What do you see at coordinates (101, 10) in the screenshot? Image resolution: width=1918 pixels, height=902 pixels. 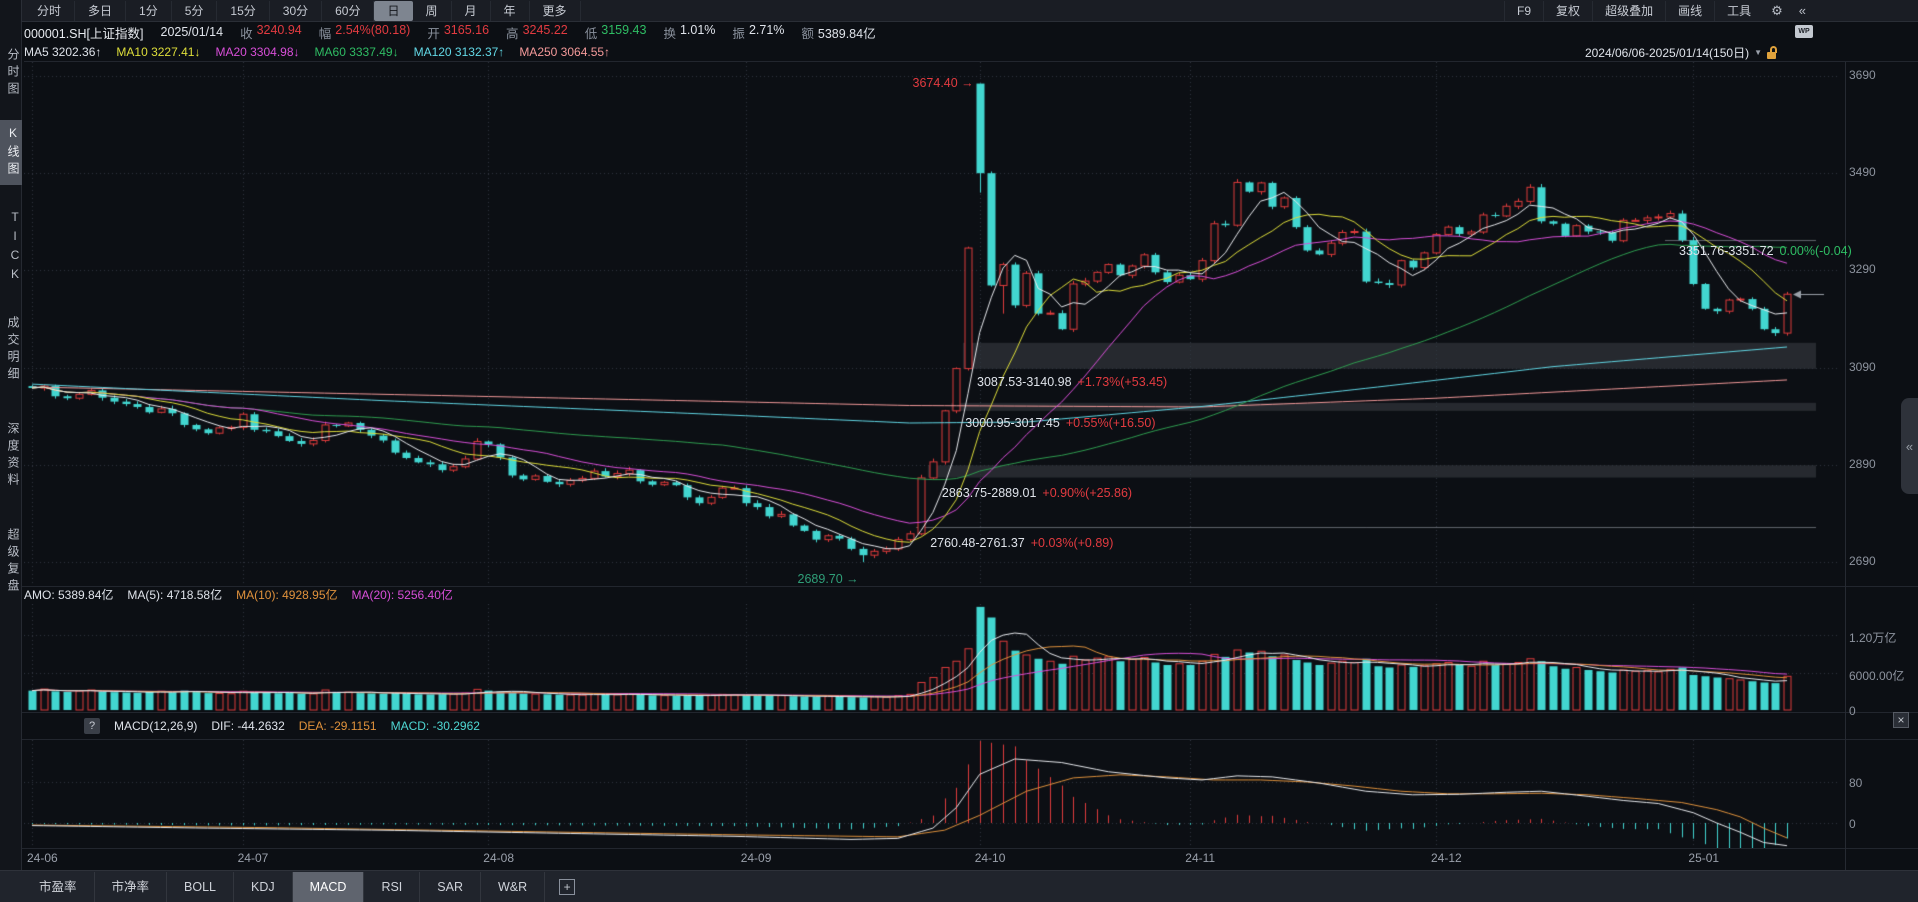 I see `period-tab-多日: 多日` at bounding box center [101, 10].